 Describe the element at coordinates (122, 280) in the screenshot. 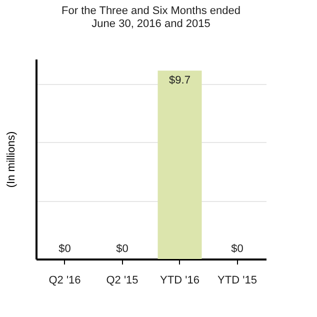

I see `x-tick-label: Q2 '15` at that location.